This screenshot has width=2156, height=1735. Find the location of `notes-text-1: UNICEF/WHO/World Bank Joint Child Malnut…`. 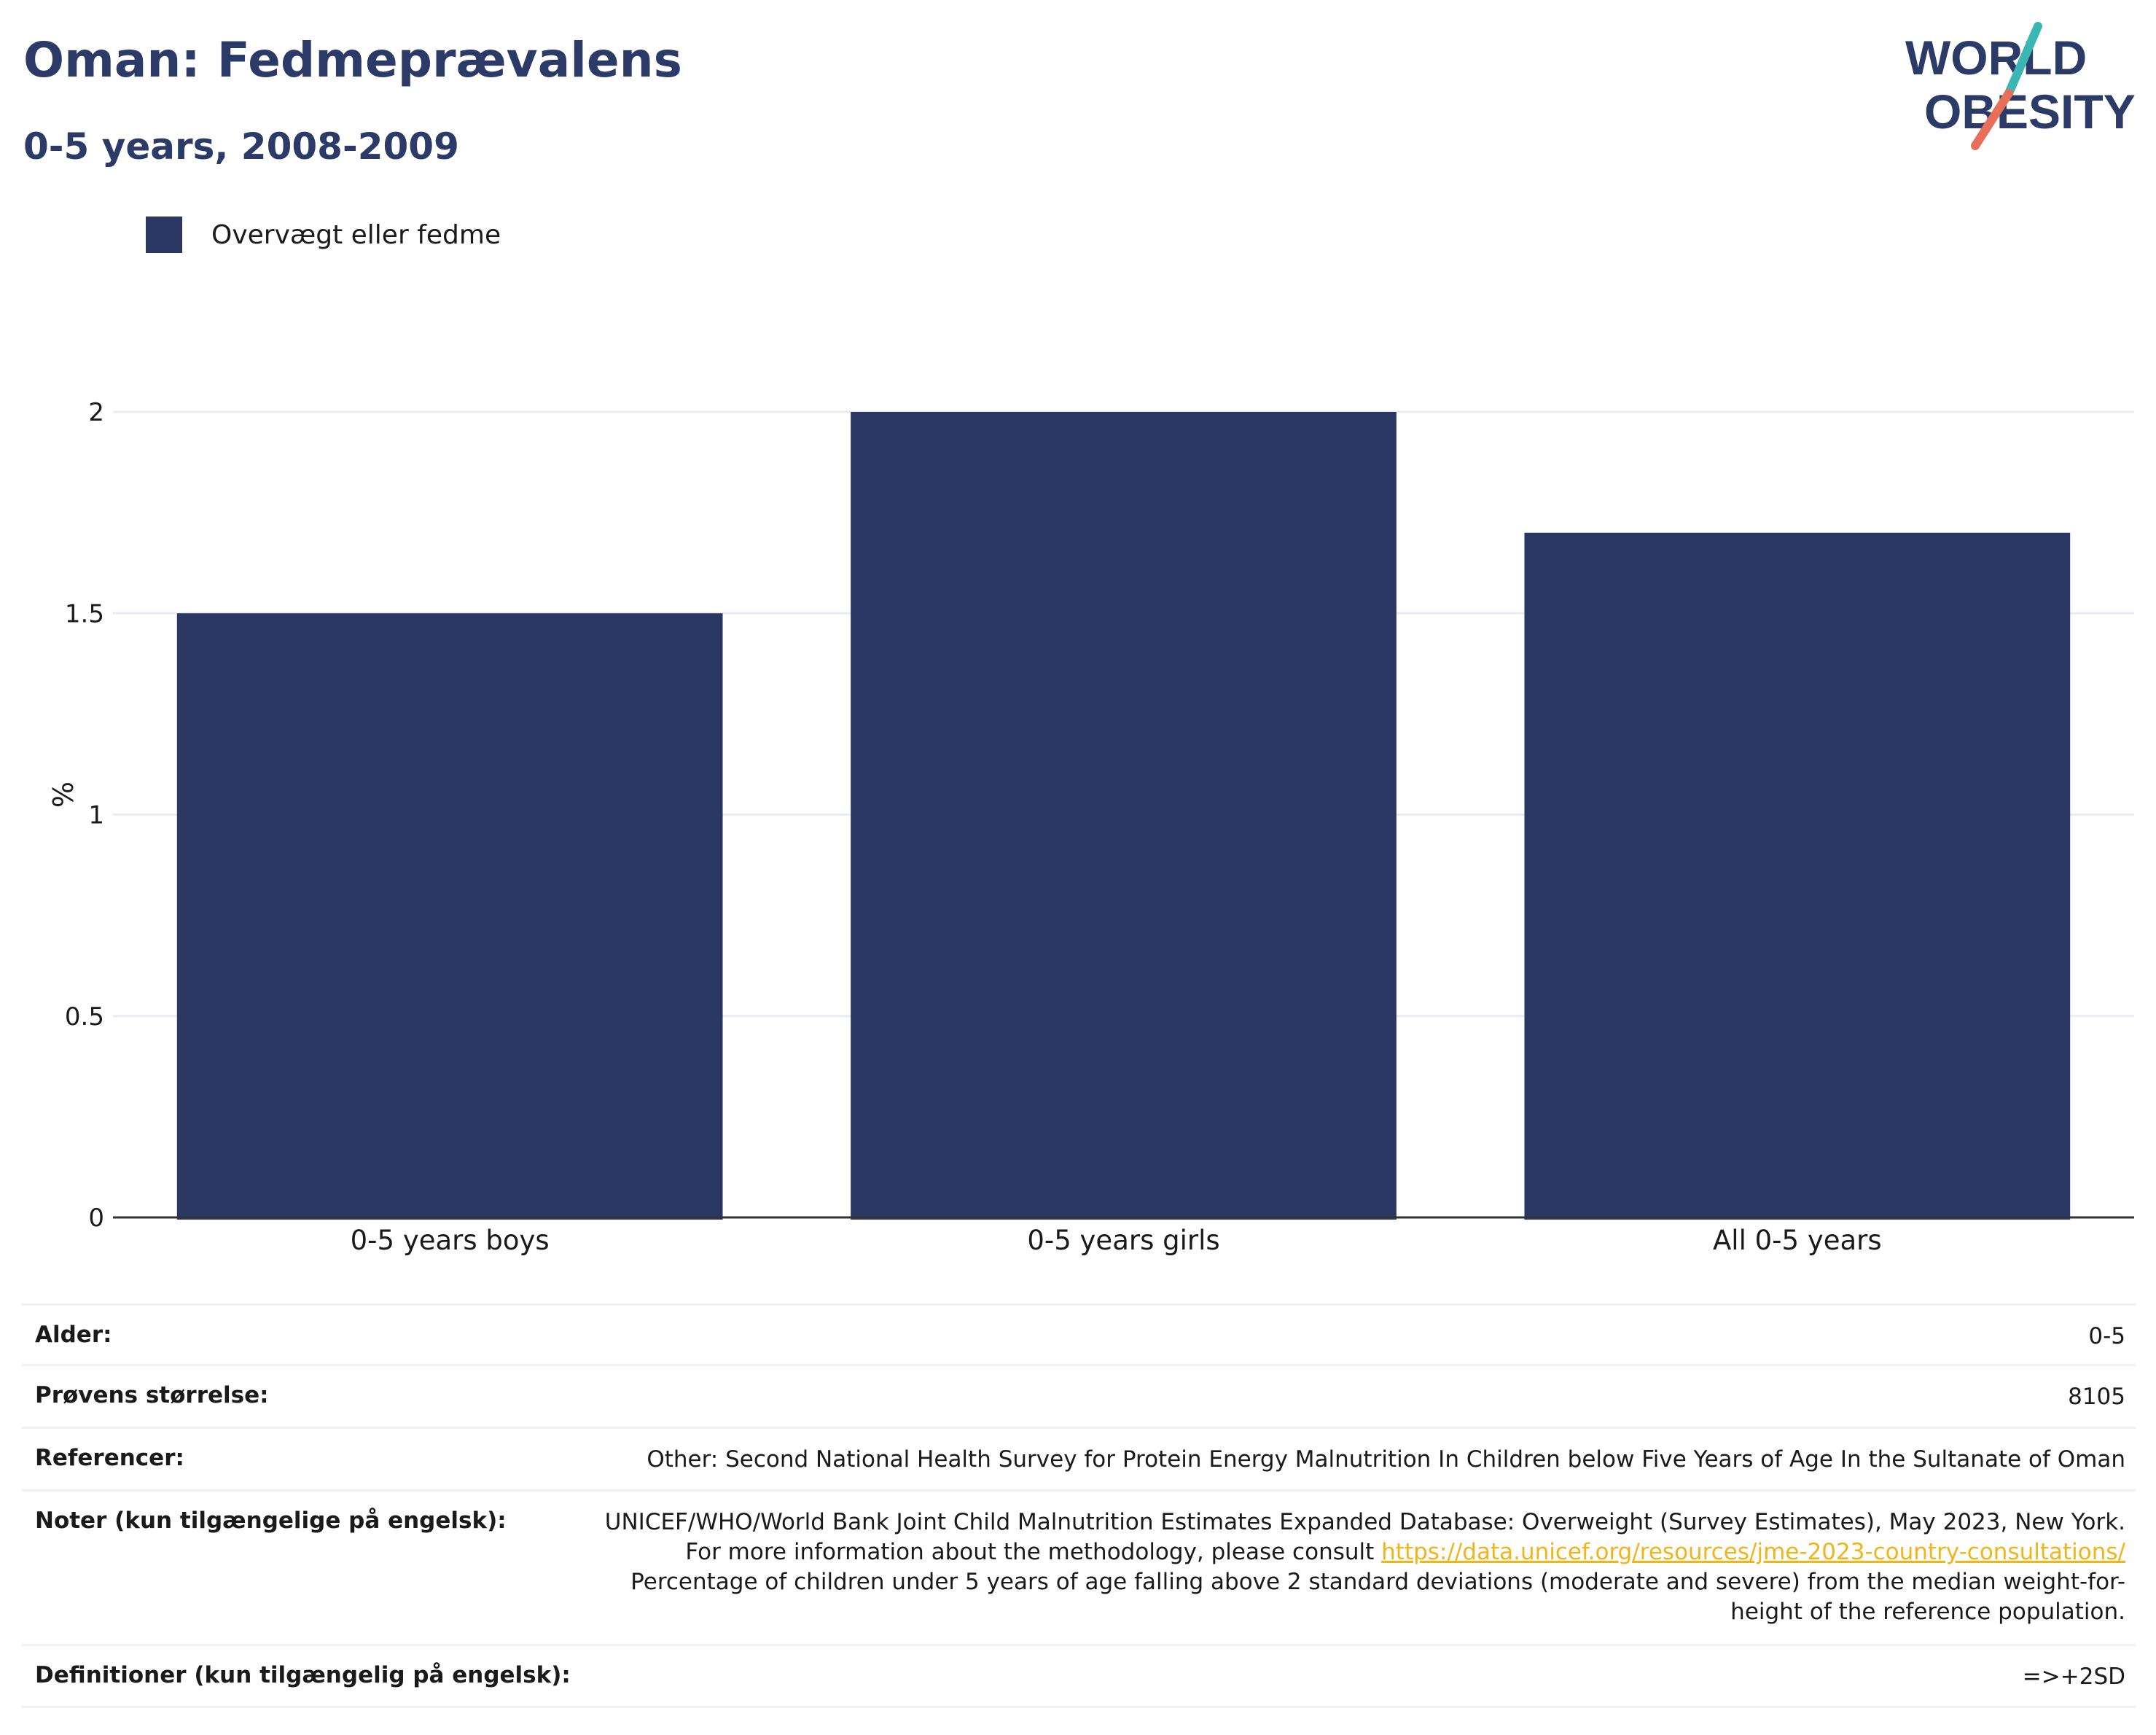

notes-text-1: UNICEF/WHO/World Bank Joint Child Malnut… is located at coordinates (1364, 1537).